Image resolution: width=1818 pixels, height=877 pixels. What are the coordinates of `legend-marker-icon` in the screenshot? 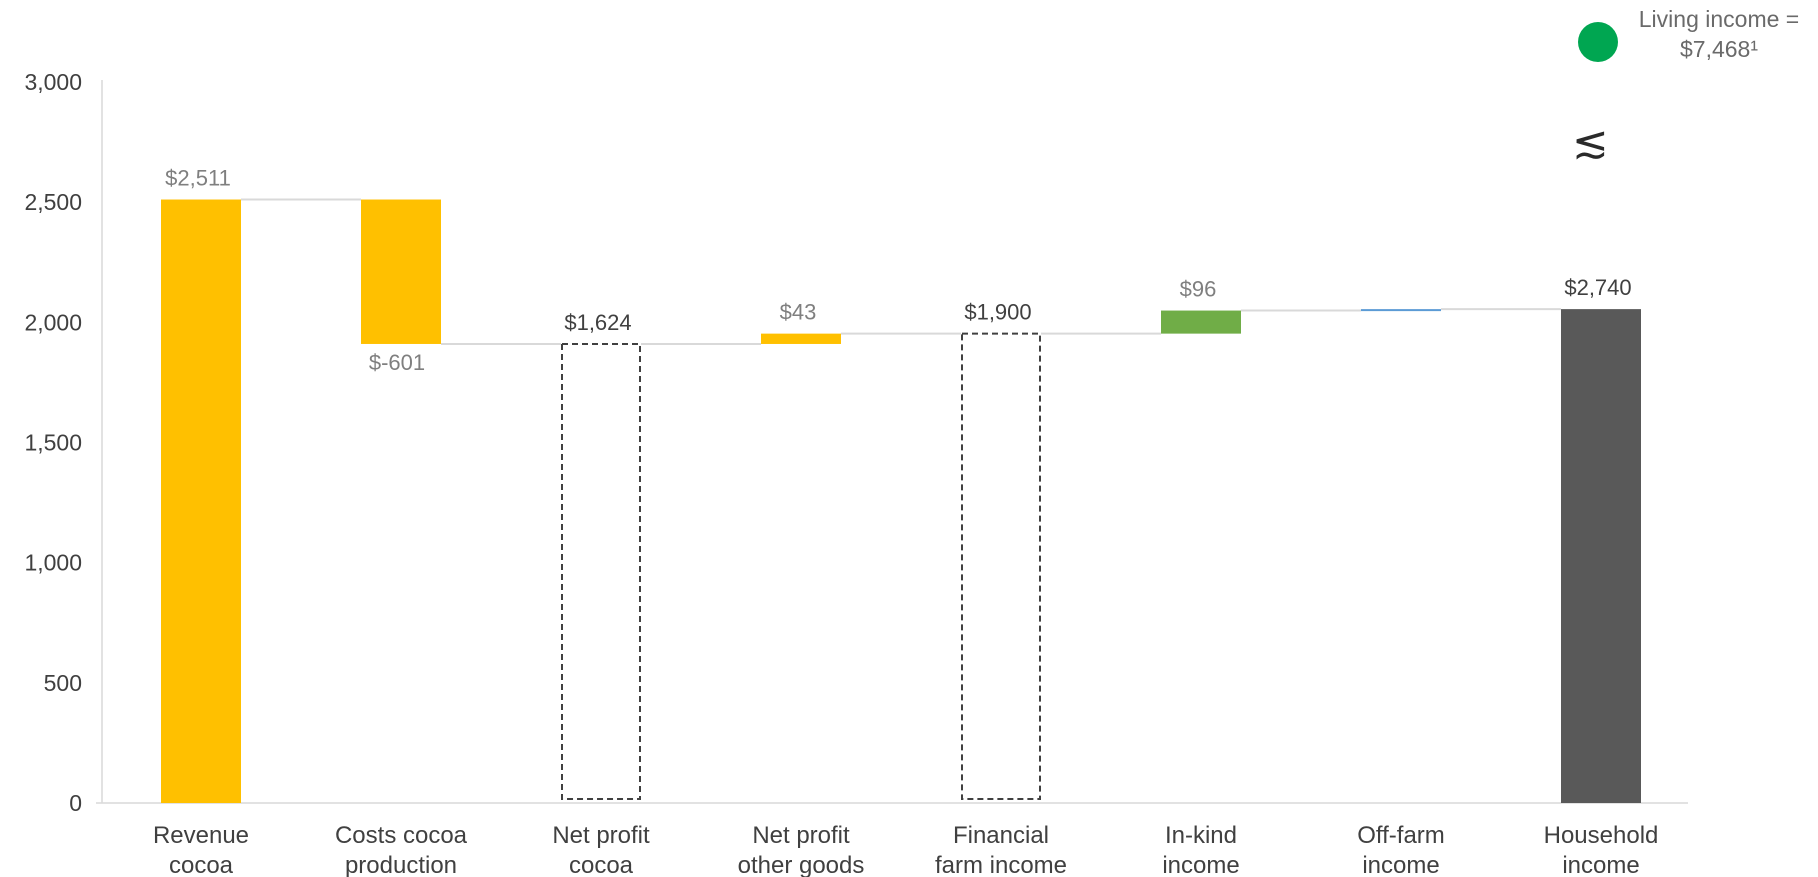 It's located at (1598, 42).